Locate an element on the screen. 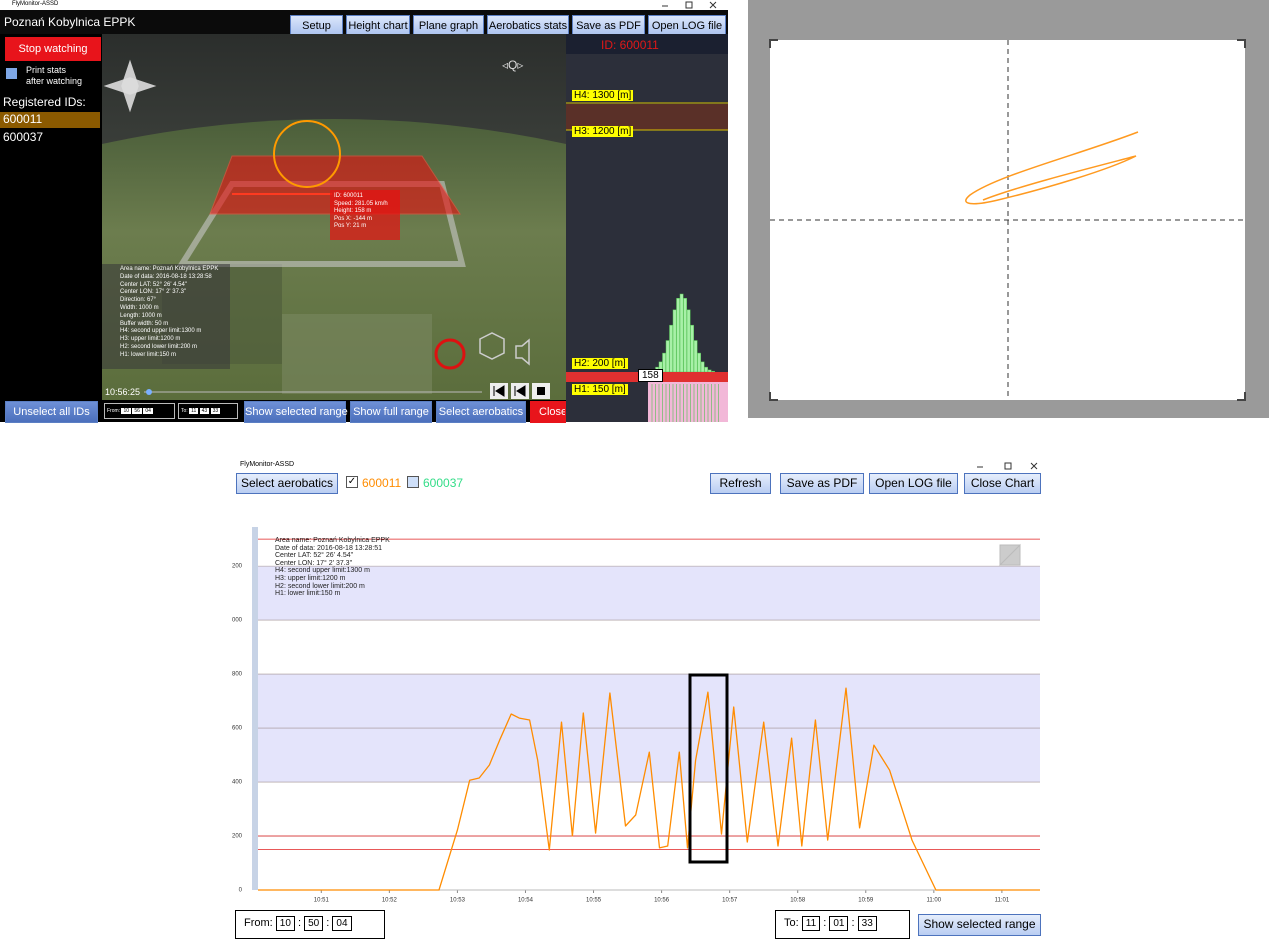 This screenshot has height=940, width=1269. legend-label: 600037 is located at coordinates (443, 483).